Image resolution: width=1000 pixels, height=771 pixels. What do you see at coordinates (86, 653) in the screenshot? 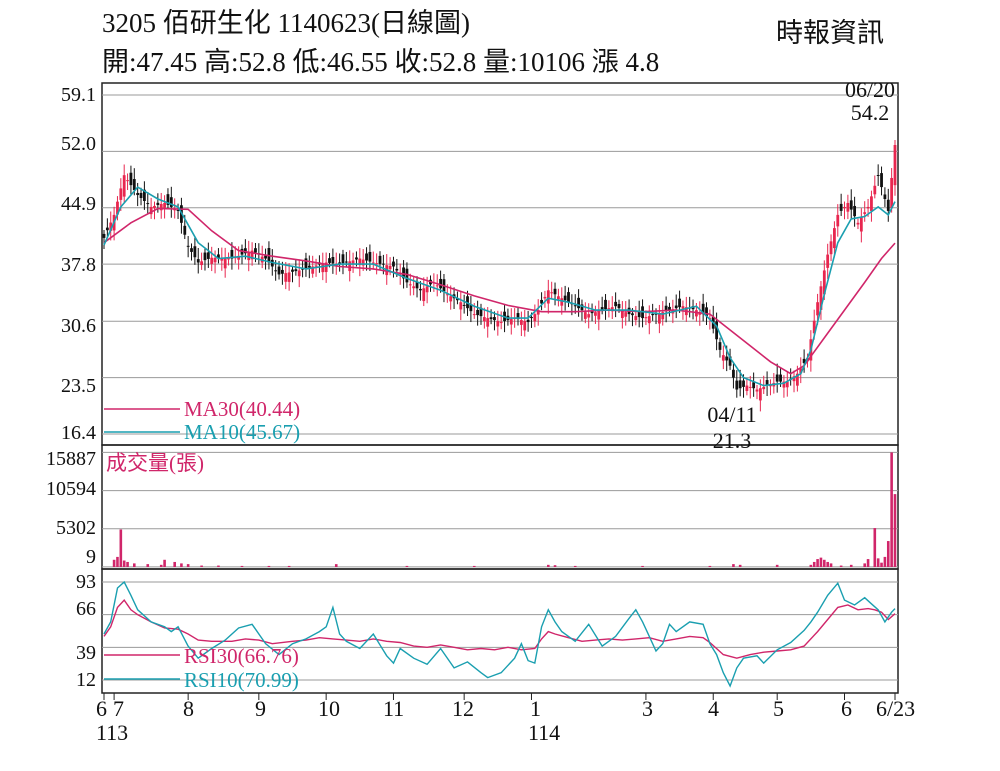
I see `rsi-y-tick: 39` at bounding box center [86, 653].